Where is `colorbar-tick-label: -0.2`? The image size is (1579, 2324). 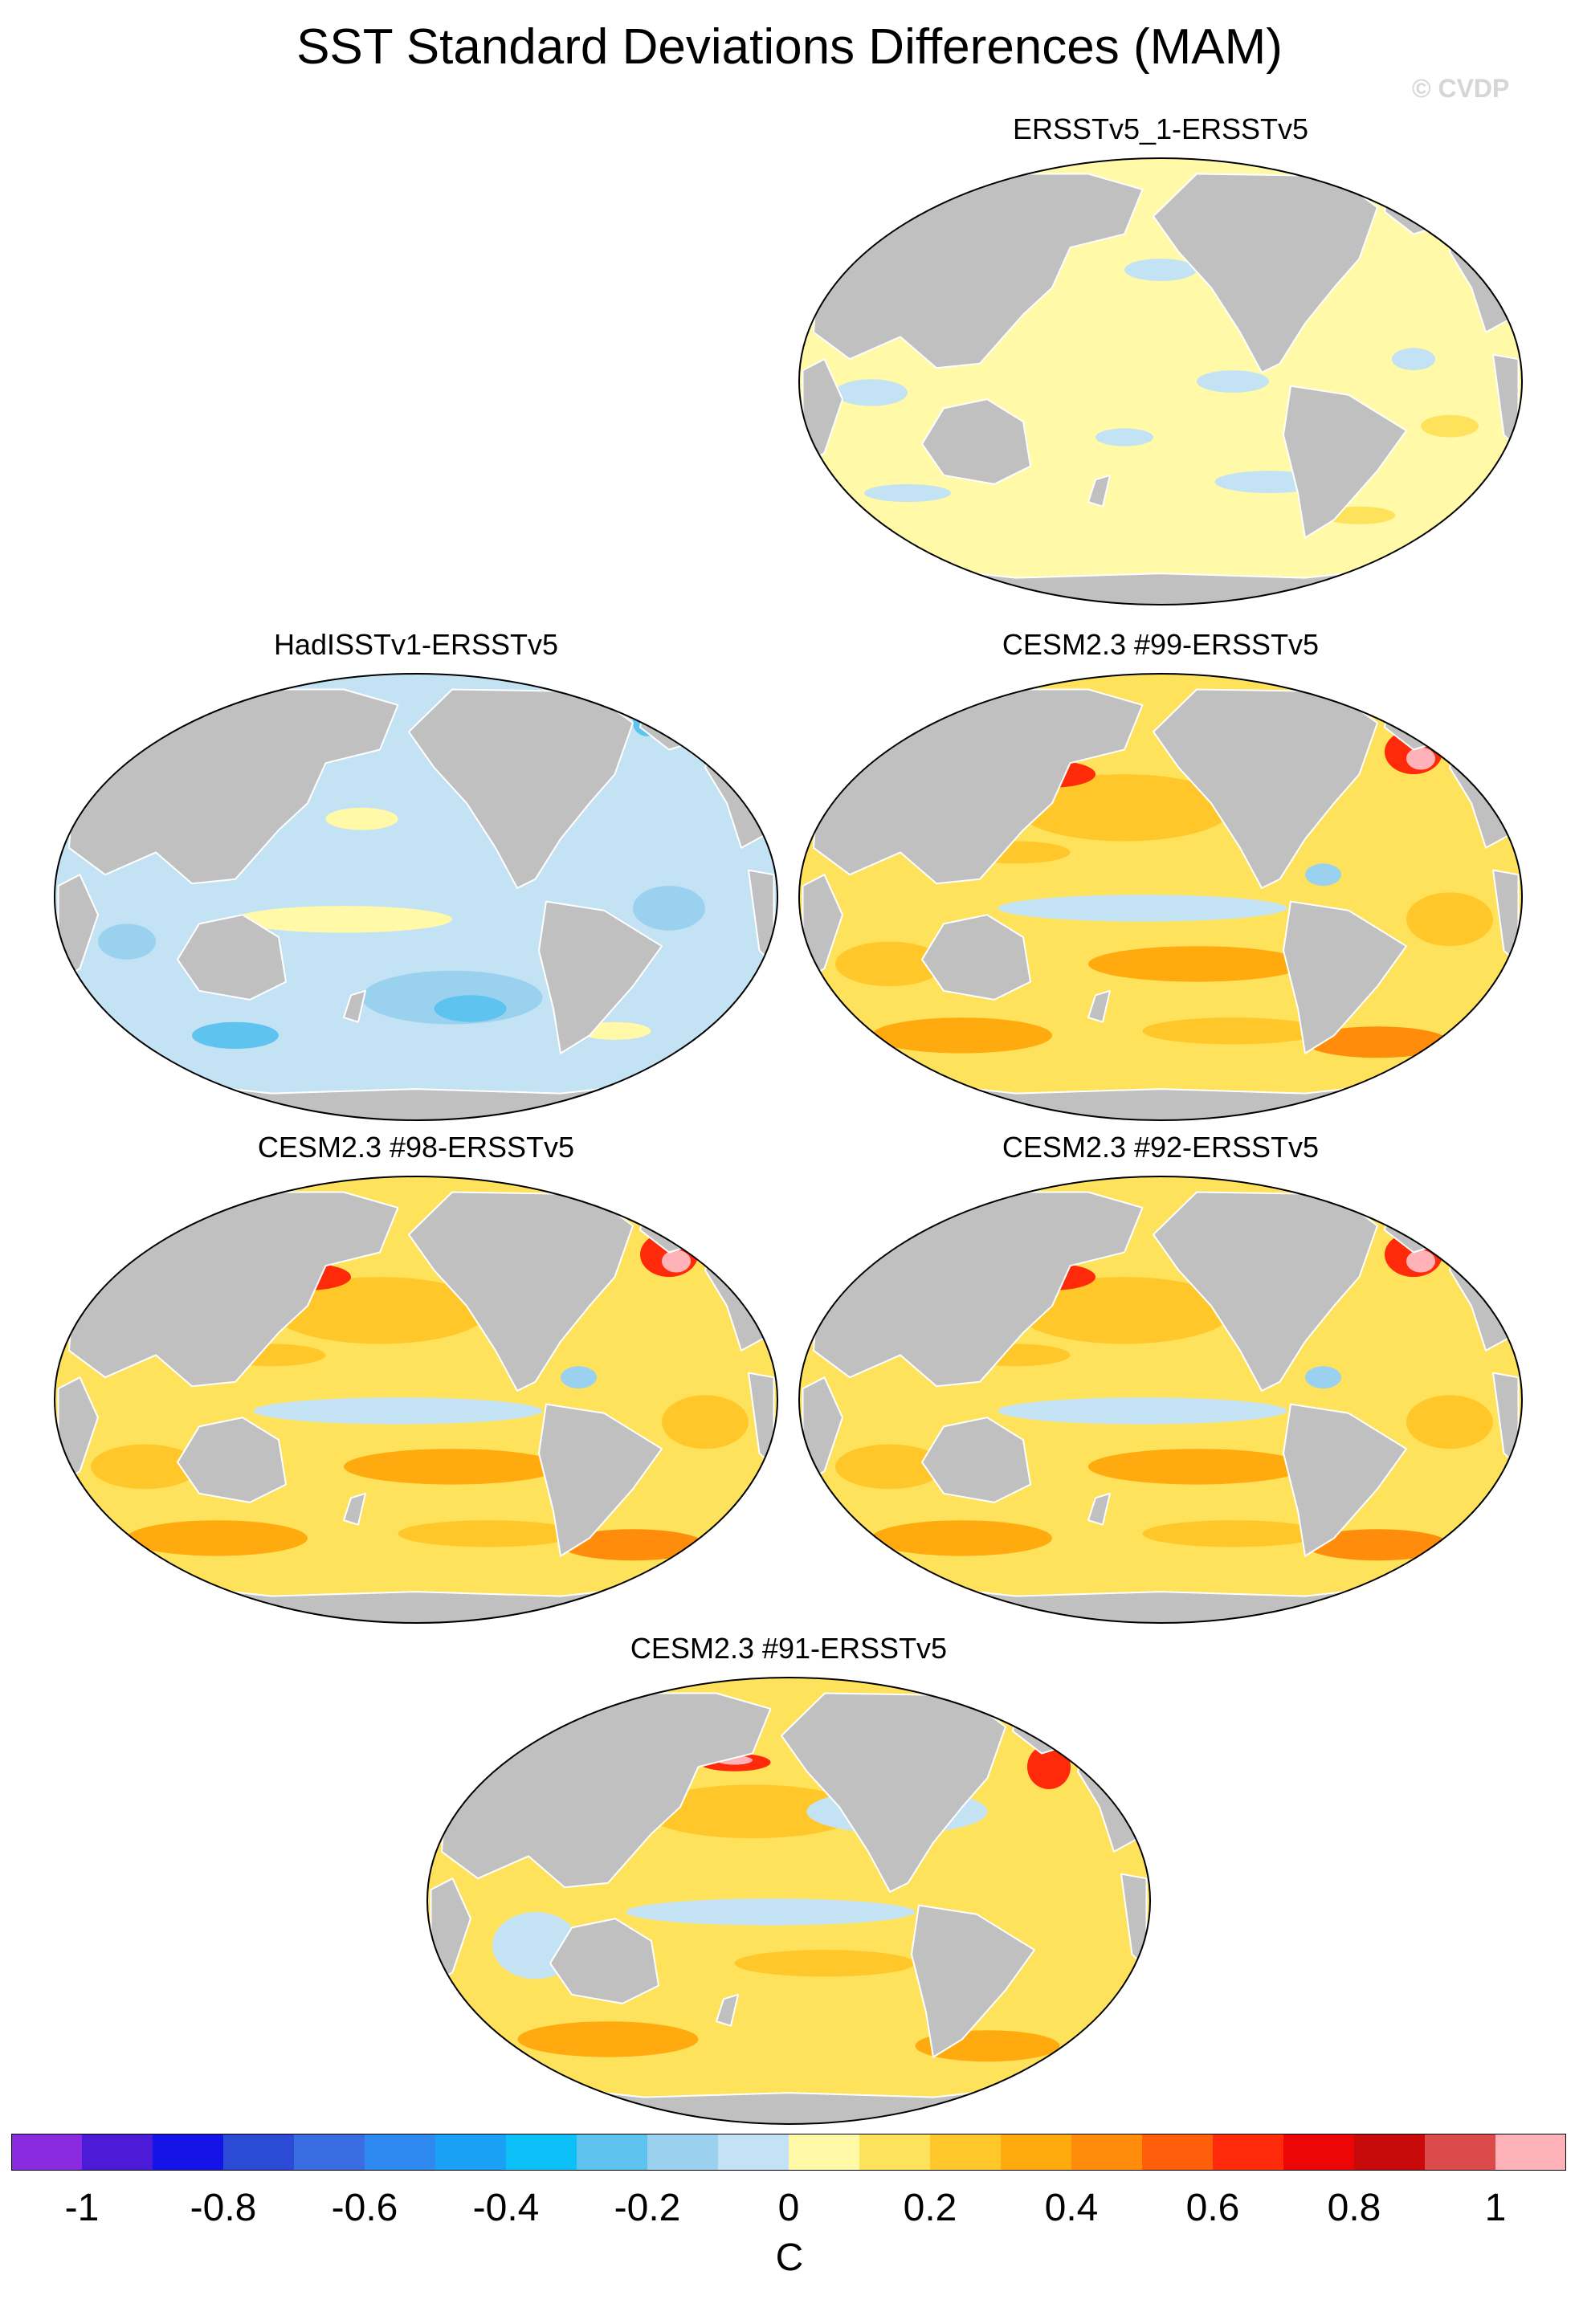 colorbar-tick-label: -0.2 is located at coordinates (647, 2208).